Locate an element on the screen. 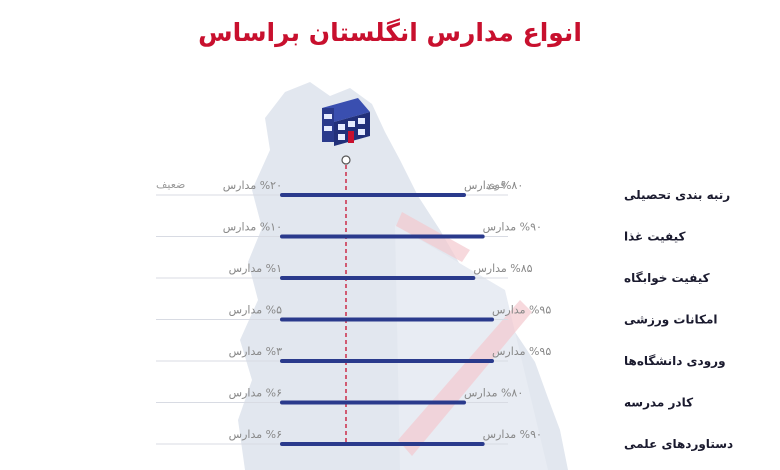  category-label: ورودی دانشگاه‌ها is located at coordinates (675, 361).